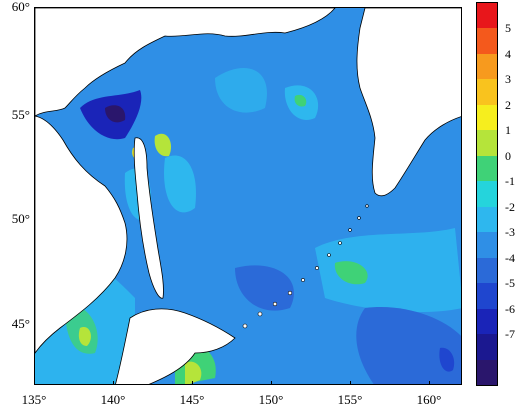  What do you see at coordinates (447, 359) in the screenshot?
I see `anomaly-patch-deep-se` at bounding box center [447, 359].